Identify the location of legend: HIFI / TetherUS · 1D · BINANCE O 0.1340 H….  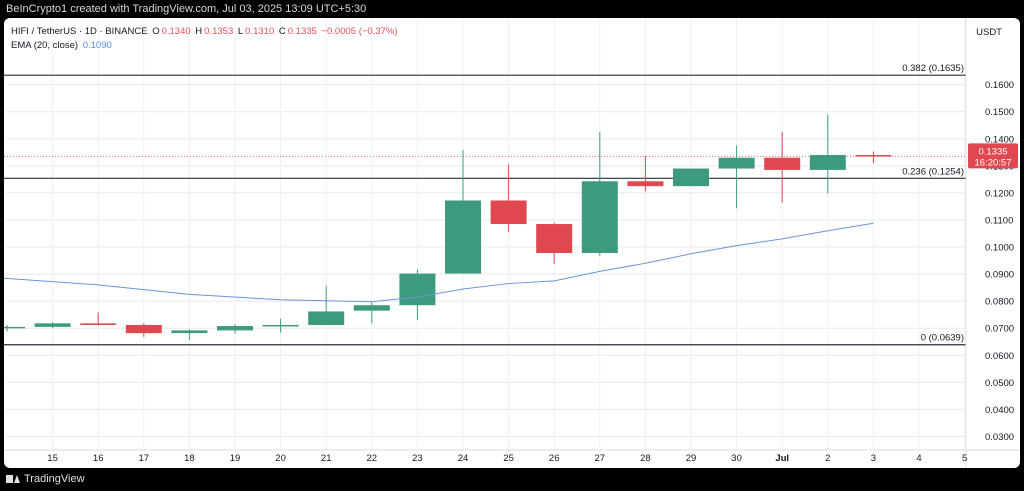
(205, 39).